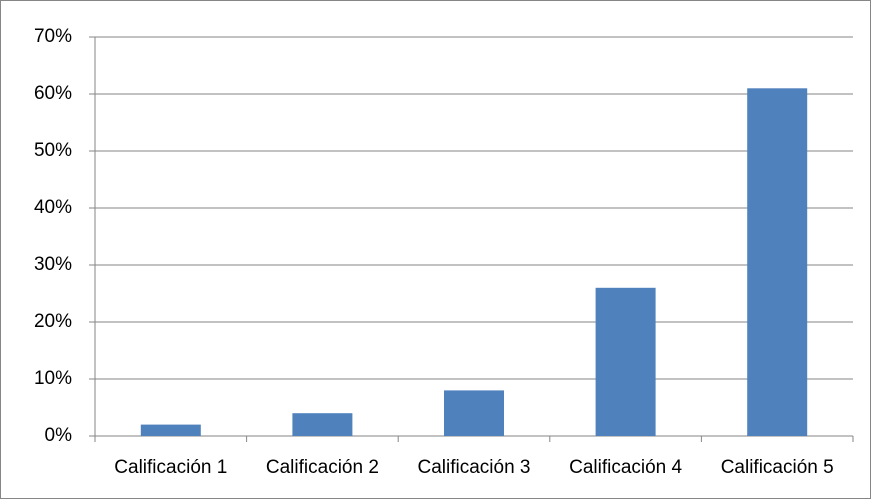 The image size is (871, 499). Describe the element at coordinates (625, 467) in the screenshot. I see `x-tick-label: Calificación 4` at that location.